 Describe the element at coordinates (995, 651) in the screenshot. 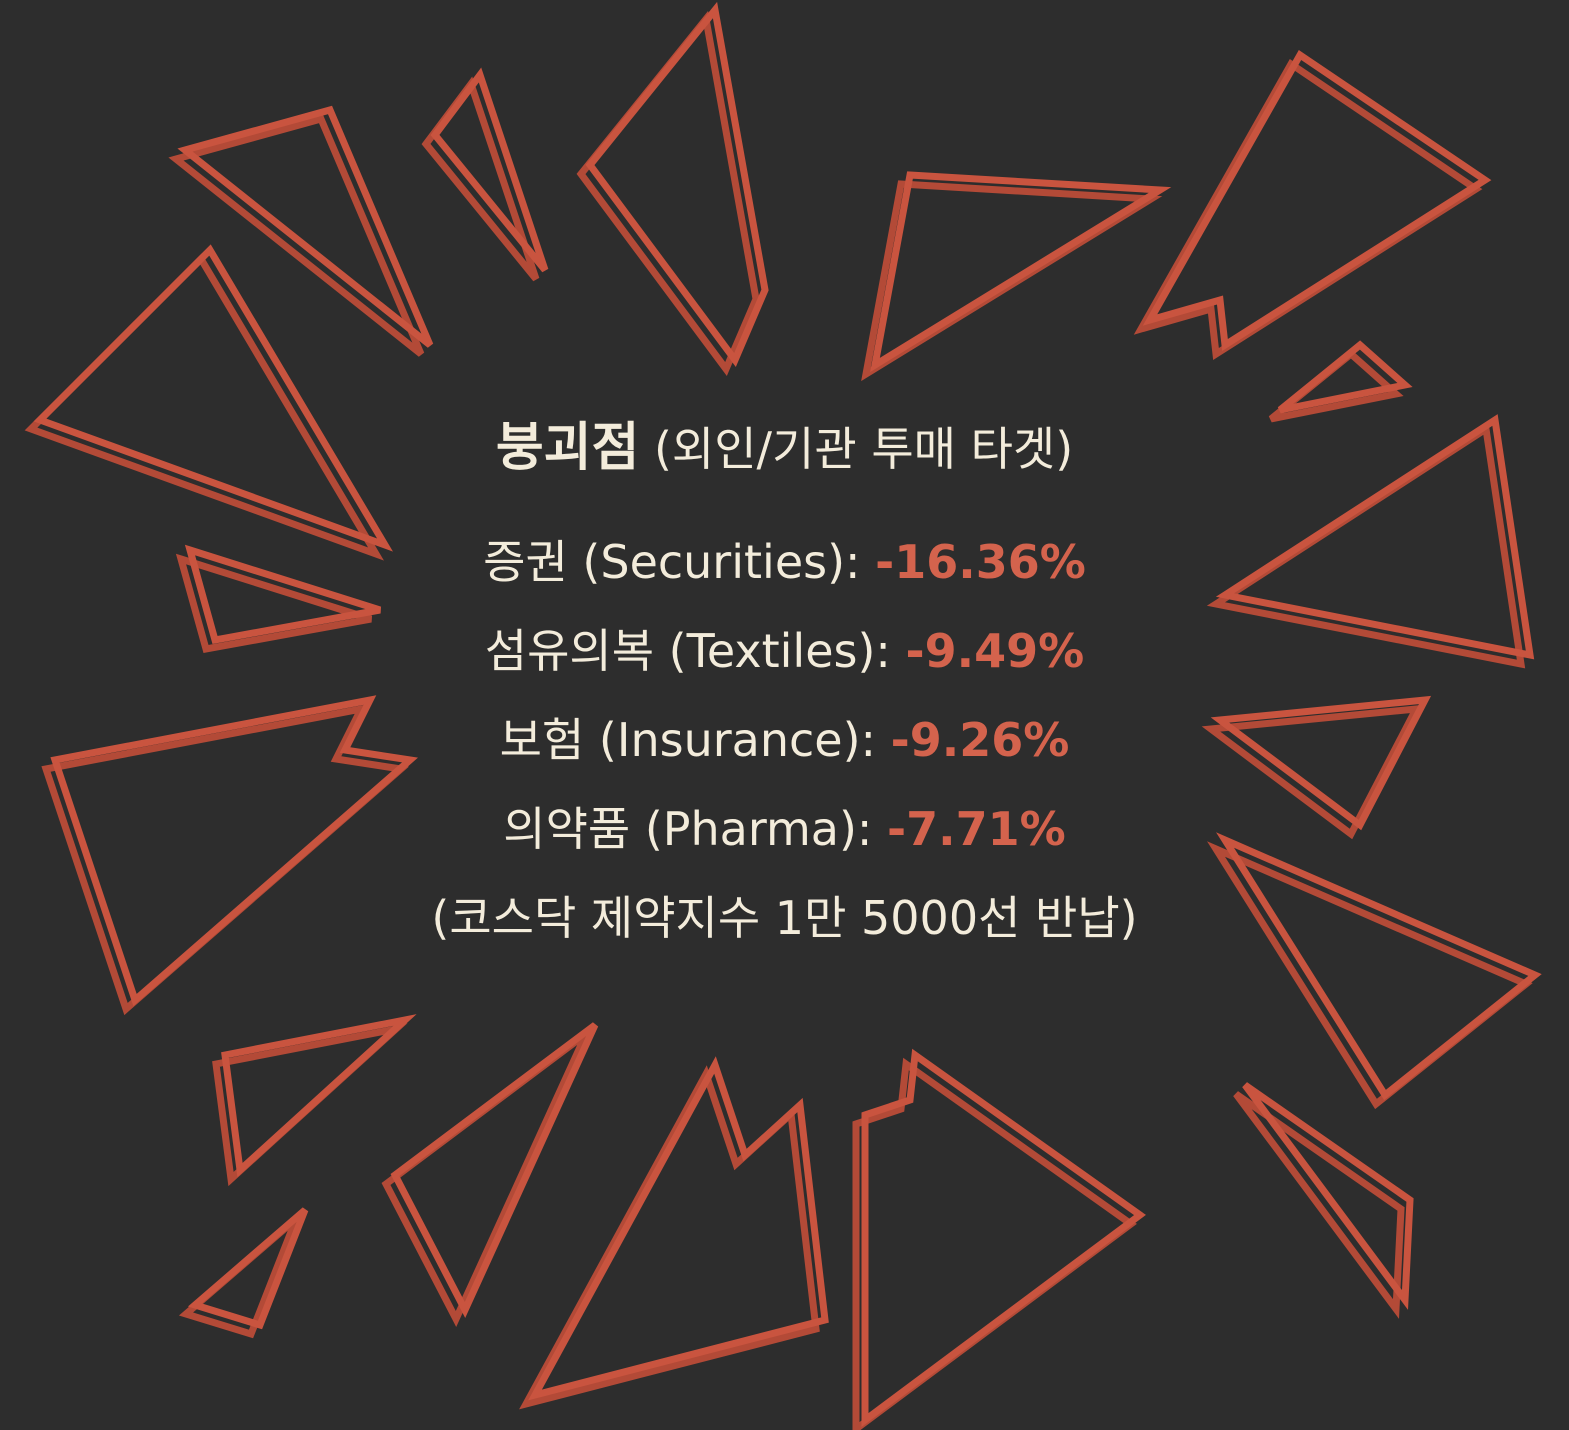

I see `sector-change: -9.49%` at that location.